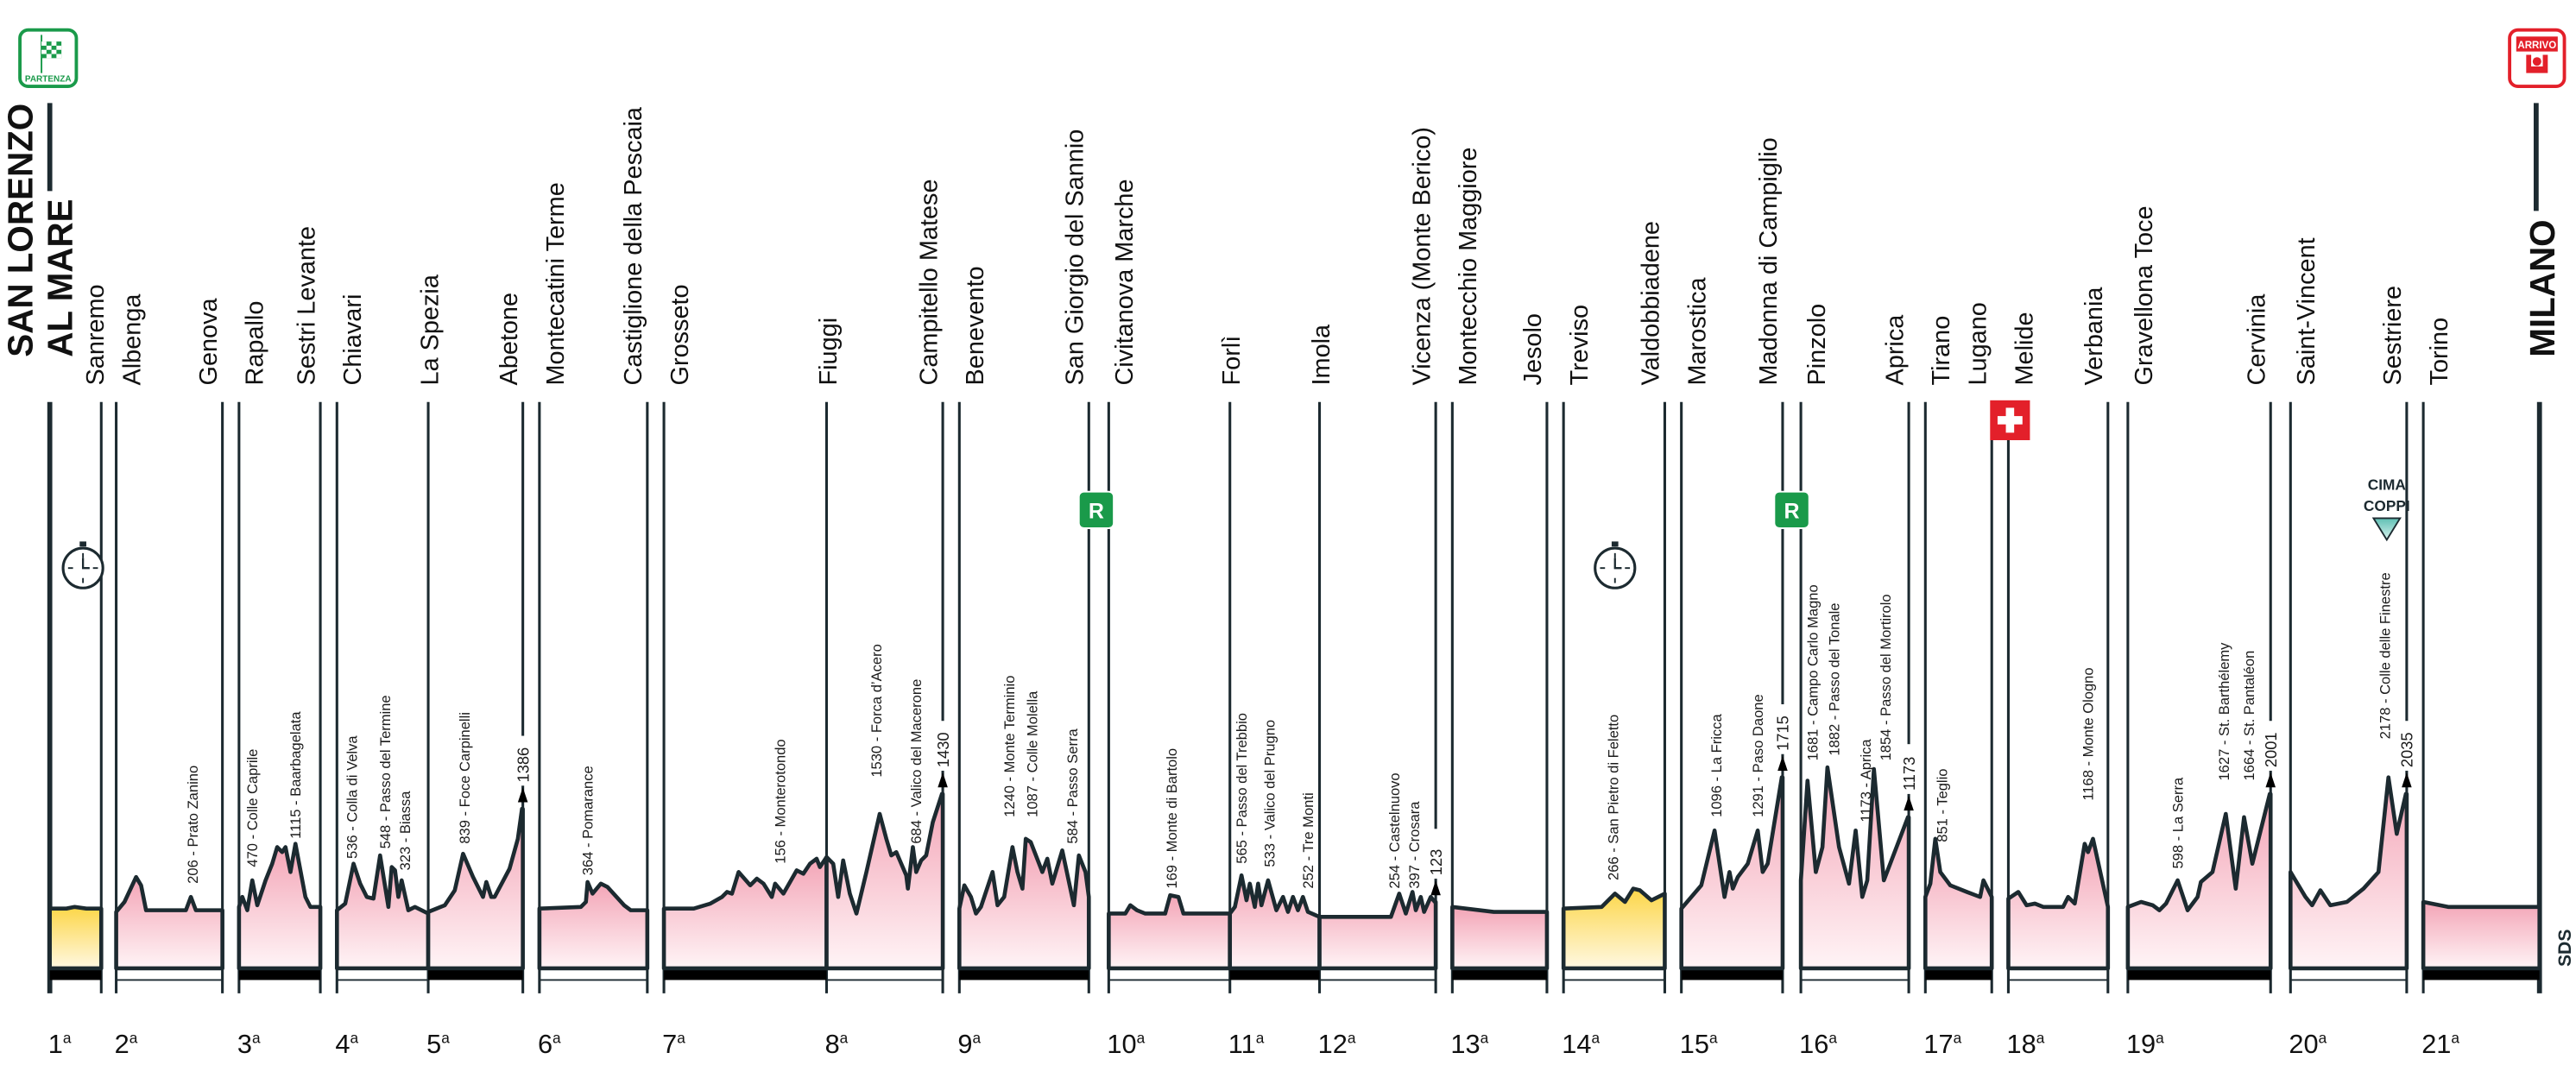 Image resolution: width=2576 pixels, height=1078 pixels. I want to click on cima-coppi-line2: COPPI, so click(2387, 506).